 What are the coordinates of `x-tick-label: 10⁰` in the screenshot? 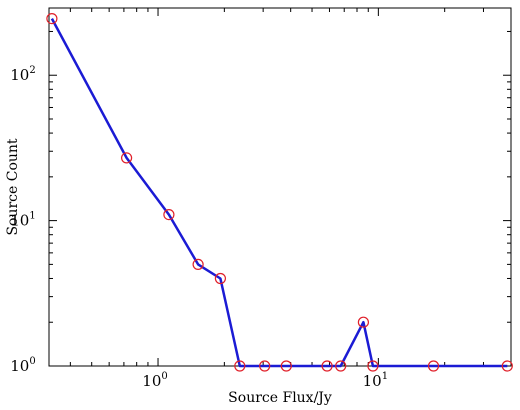 It's located at (154, 380).